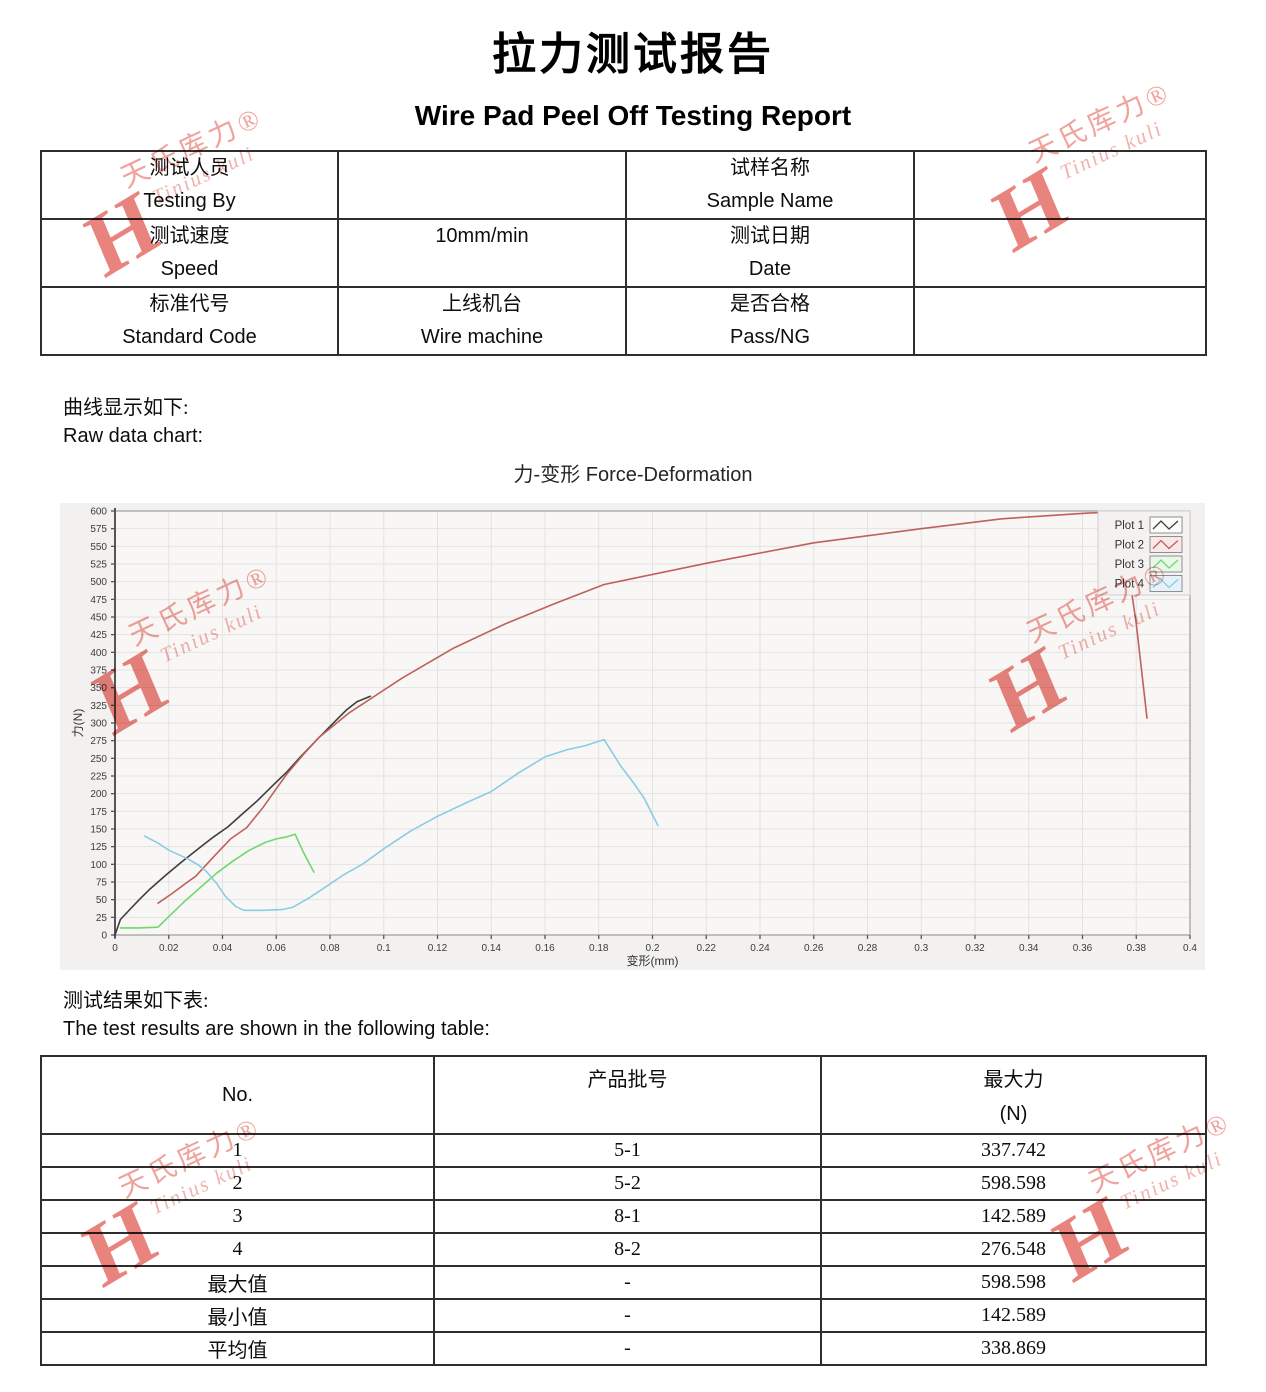  I want to click on info-cell-line: 上线机台, so click(482, 304).